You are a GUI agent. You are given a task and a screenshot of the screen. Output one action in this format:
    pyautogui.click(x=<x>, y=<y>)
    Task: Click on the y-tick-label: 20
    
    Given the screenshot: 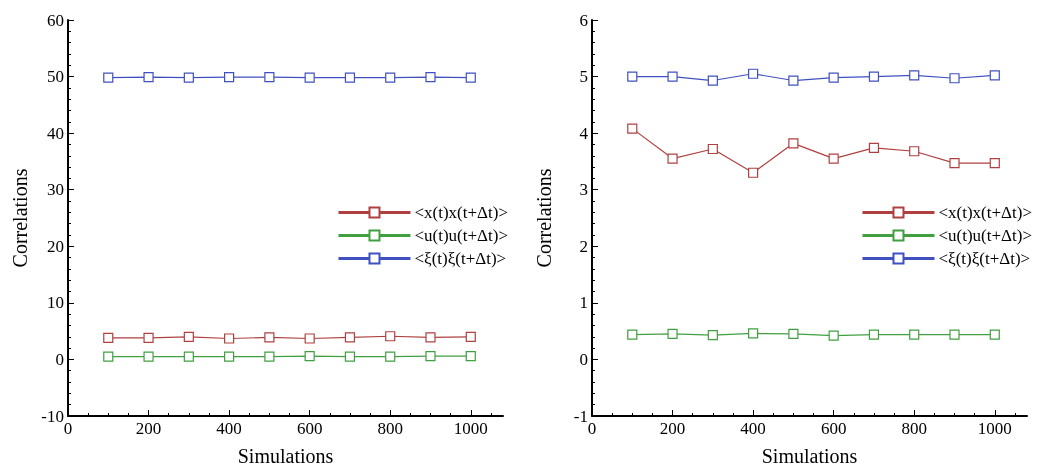 What is the action you would take?
    pyautogui.click(x=55, y=246)
    